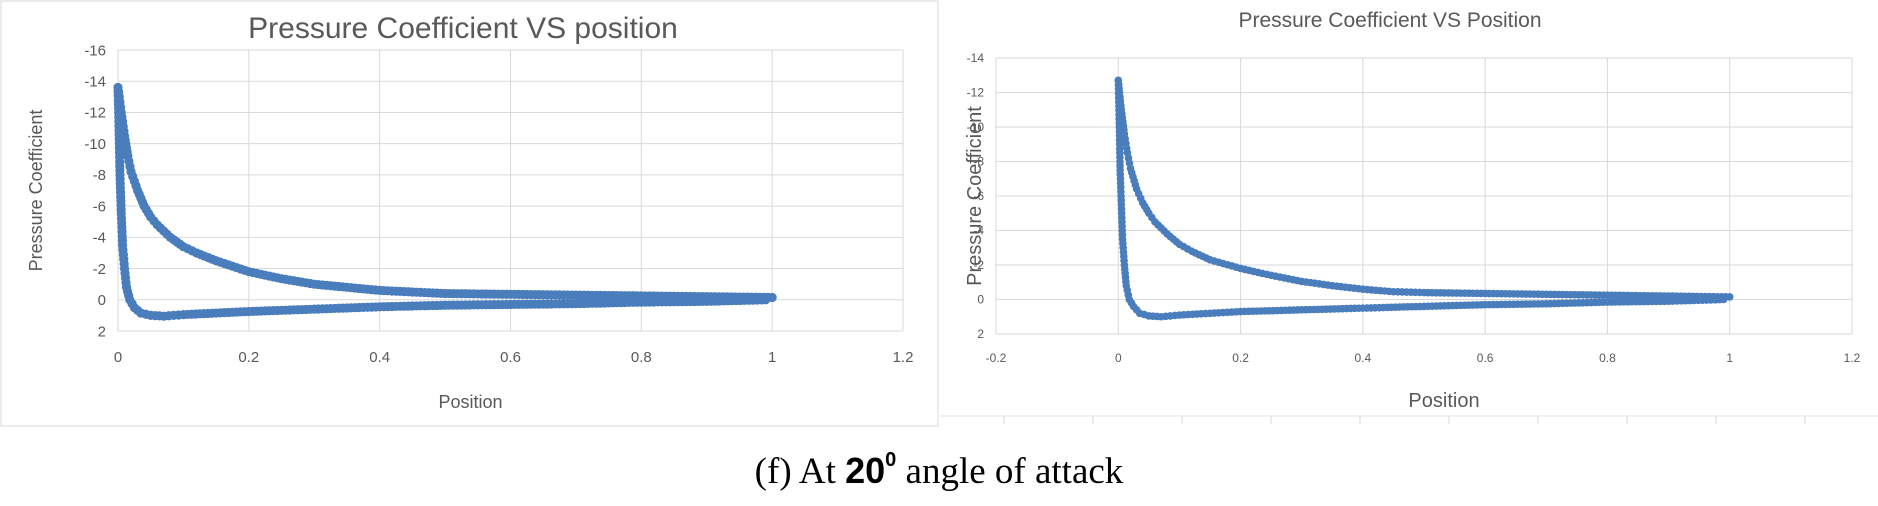 The width and height of the screenshot is (1878, 506). Describe the element at coordinates (996, 358) in the screenshot. I see `x-tick-label: -0.2` at that location.